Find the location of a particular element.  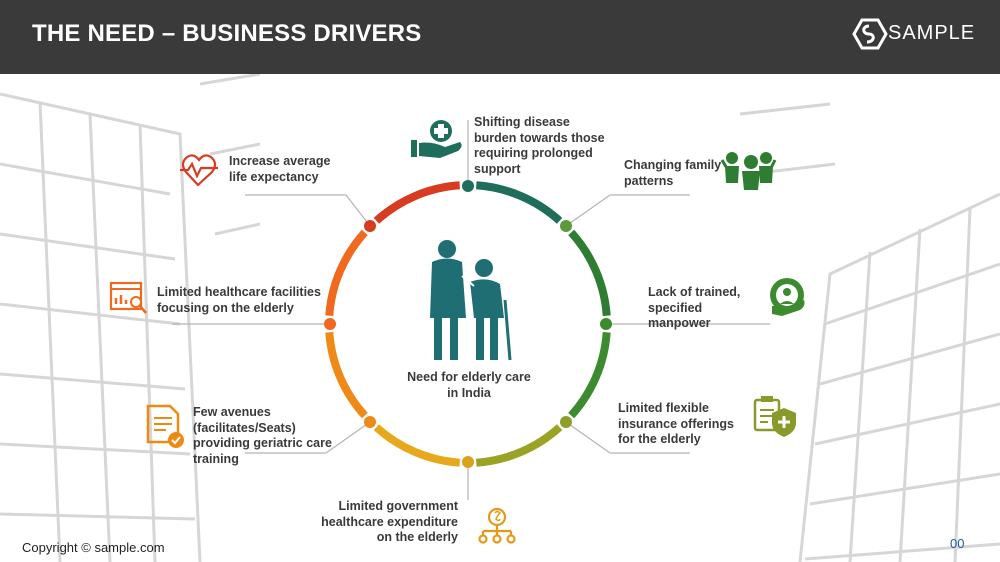

driver-label-line: (facilitates/Seats) is located at coordinates (244, 427).